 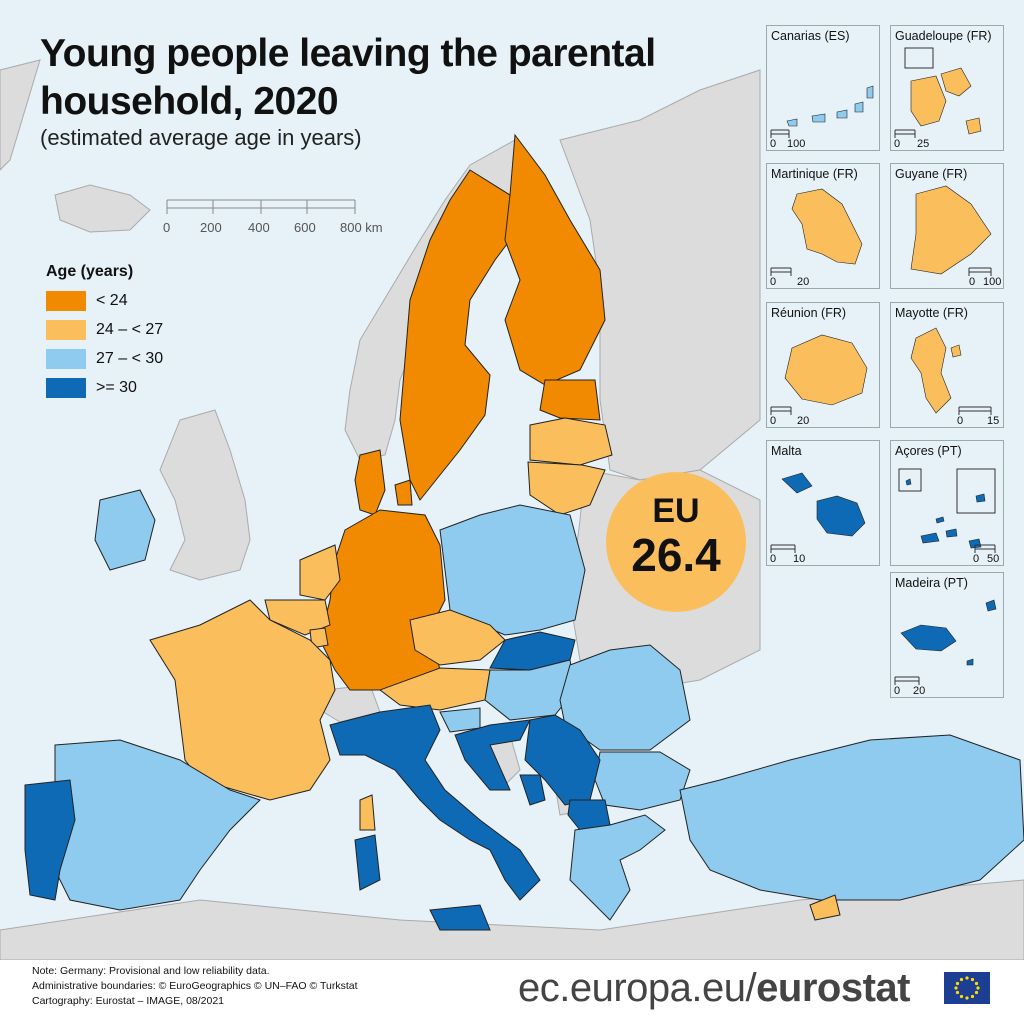 What do you see at coordinates (130, 329) in the screenshot?
I see `legend-label: 24 – < 27` at bounding box center [130, 329].